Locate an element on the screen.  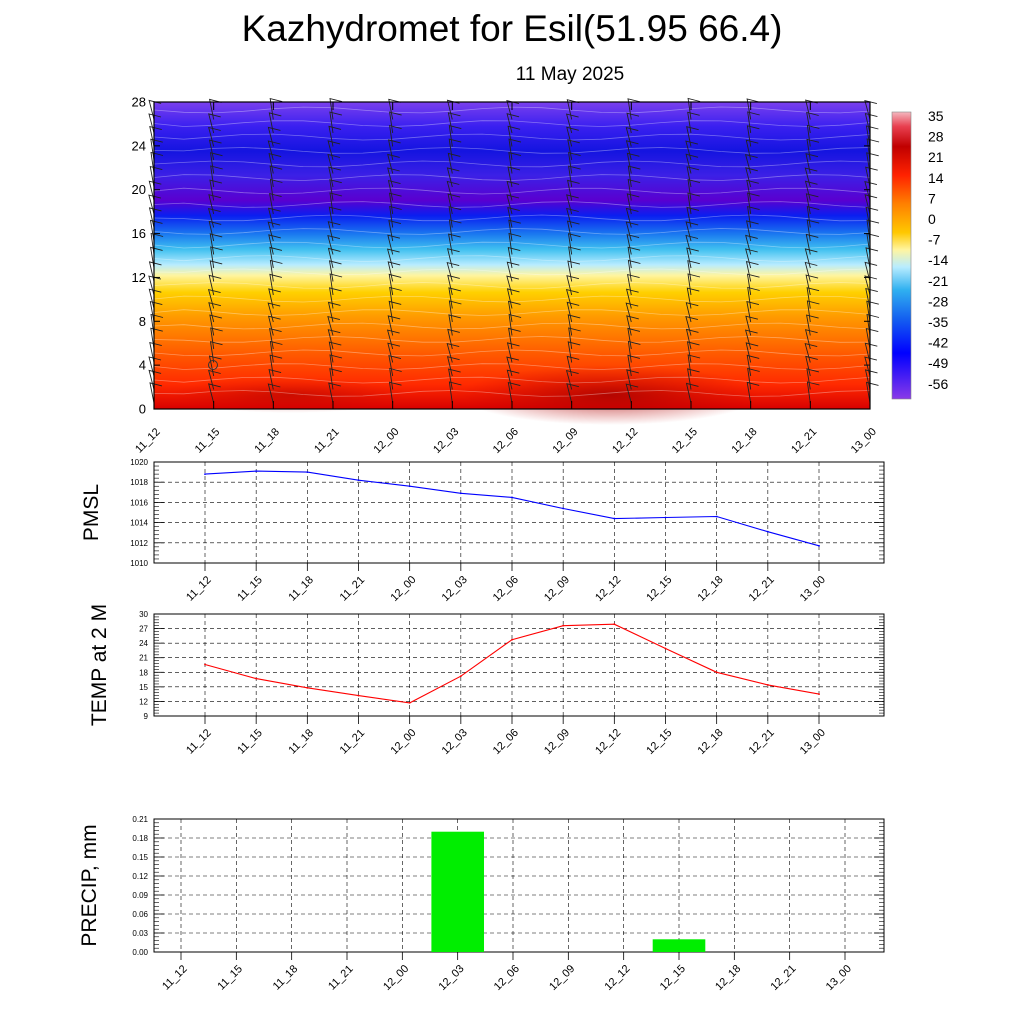
precip-bar is located at coordinates (457, 891).